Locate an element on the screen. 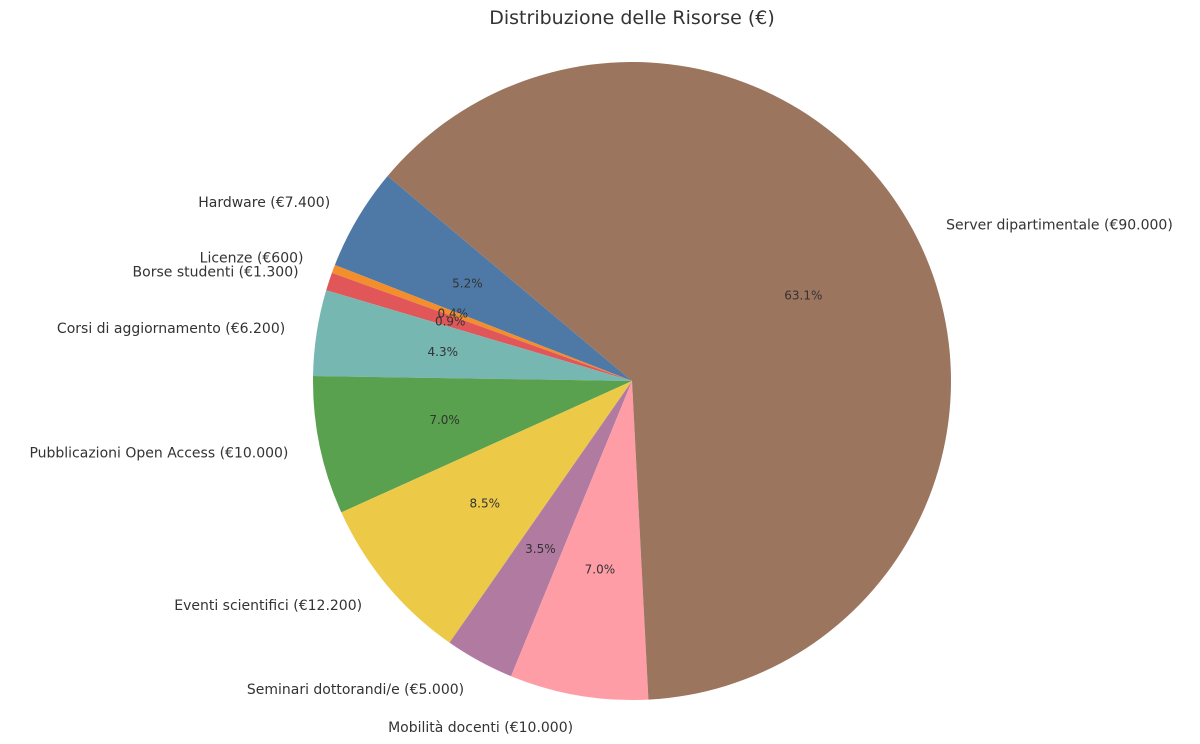 This screenshot has height=744, width=1200. slice-label-3: Borse studenti (€1.300) is located at coordinates (216, 273).